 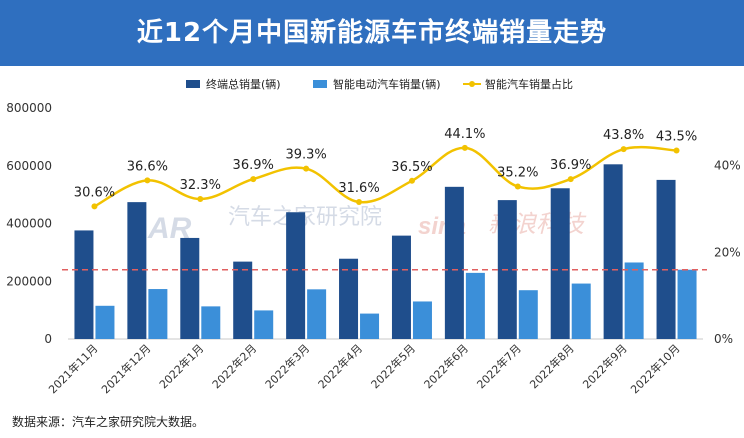 I want to click on y-left-tick-label: 200000, so click(x=29, y=281).